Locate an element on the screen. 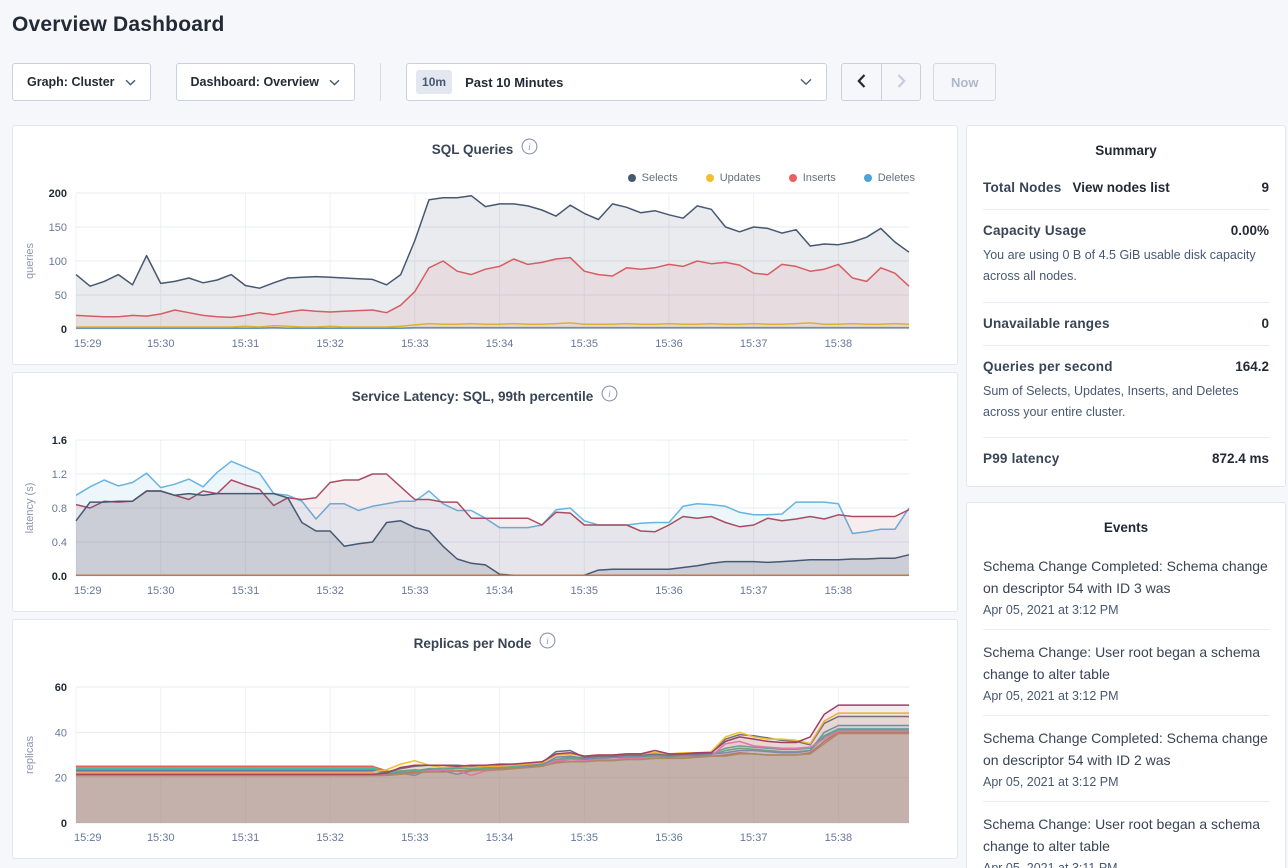 This screenshot has width=1288, height=868. legend-item-deletes: Deletes is located at coordinates (889, 178).